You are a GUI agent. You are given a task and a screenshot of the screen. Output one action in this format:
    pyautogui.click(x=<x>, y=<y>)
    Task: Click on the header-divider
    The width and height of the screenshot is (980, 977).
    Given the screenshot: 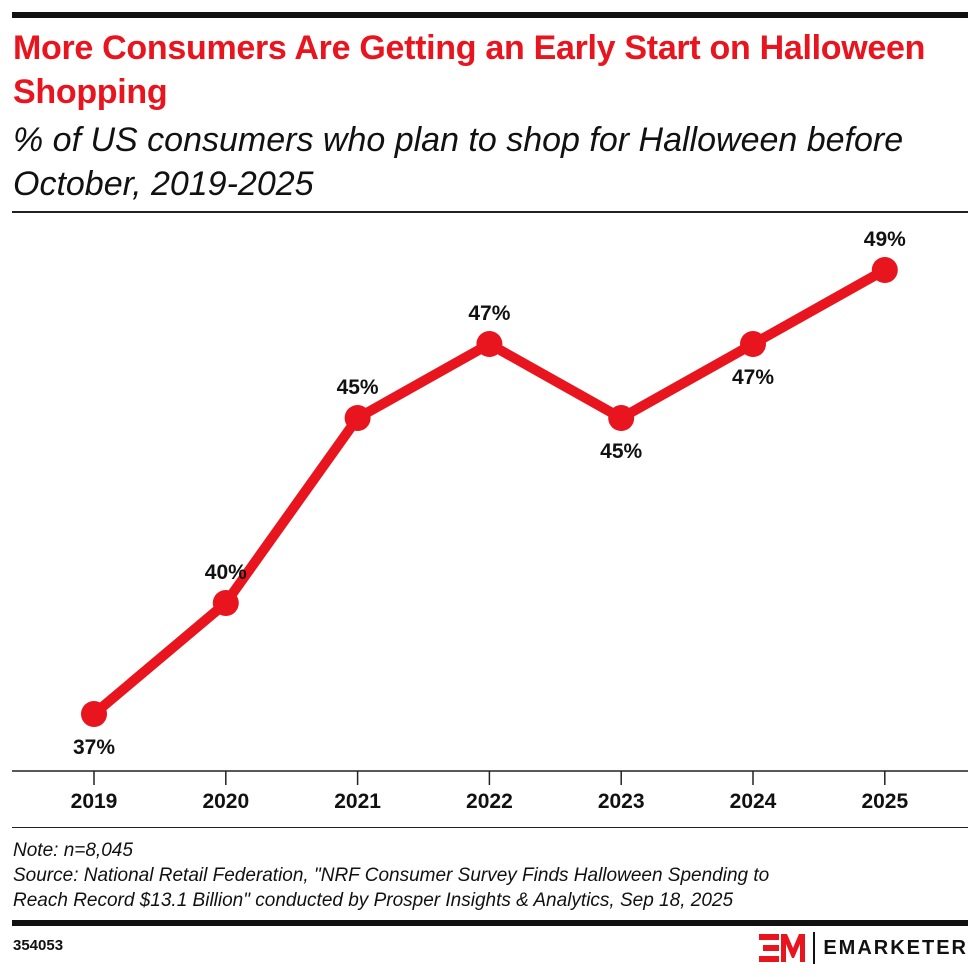 What is the action you would take?
    pyautogui.click(x=490, y=212)
    